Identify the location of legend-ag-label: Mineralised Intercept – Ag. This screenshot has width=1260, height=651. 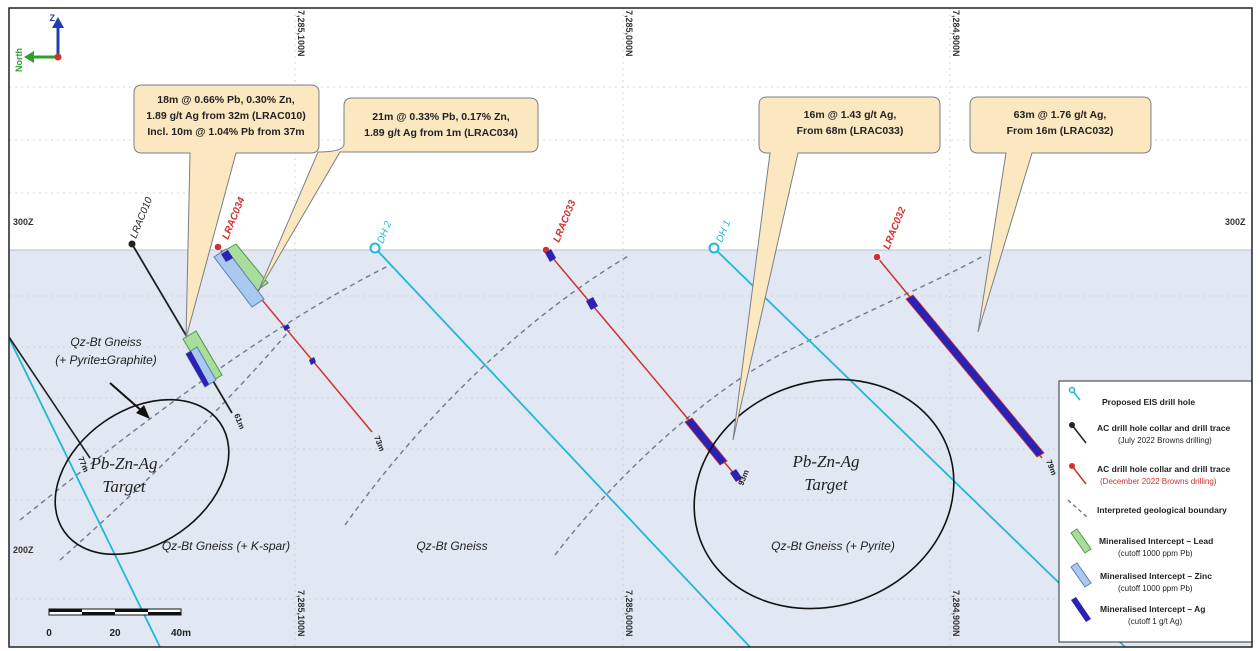
(1153, 609).